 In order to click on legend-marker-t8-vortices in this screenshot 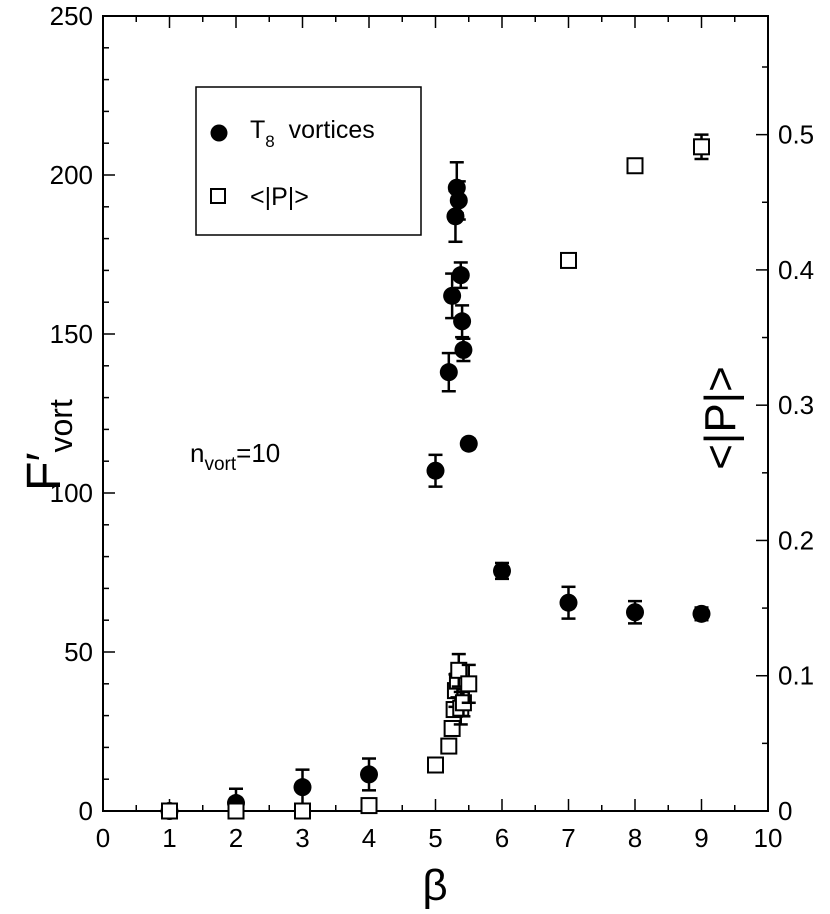, I will do `click(219, 133)`.